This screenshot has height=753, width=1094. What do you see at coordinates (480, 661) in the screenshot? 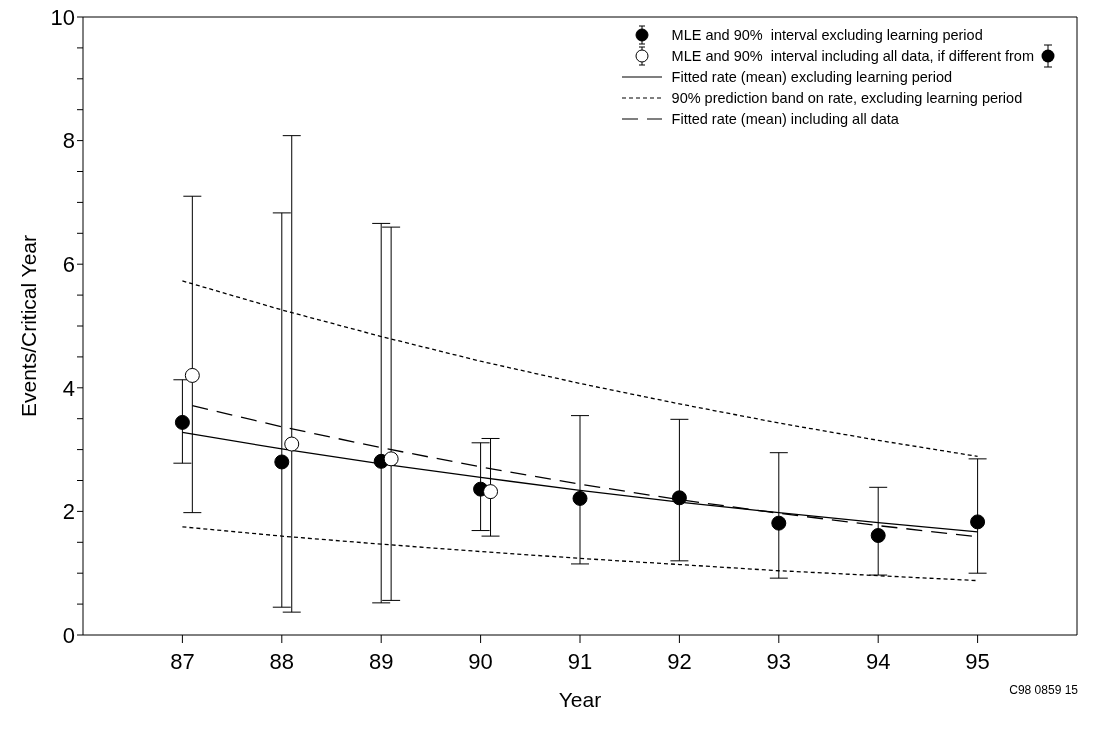
I see `x-tick-label: 90` at bounding box center [480, 661].